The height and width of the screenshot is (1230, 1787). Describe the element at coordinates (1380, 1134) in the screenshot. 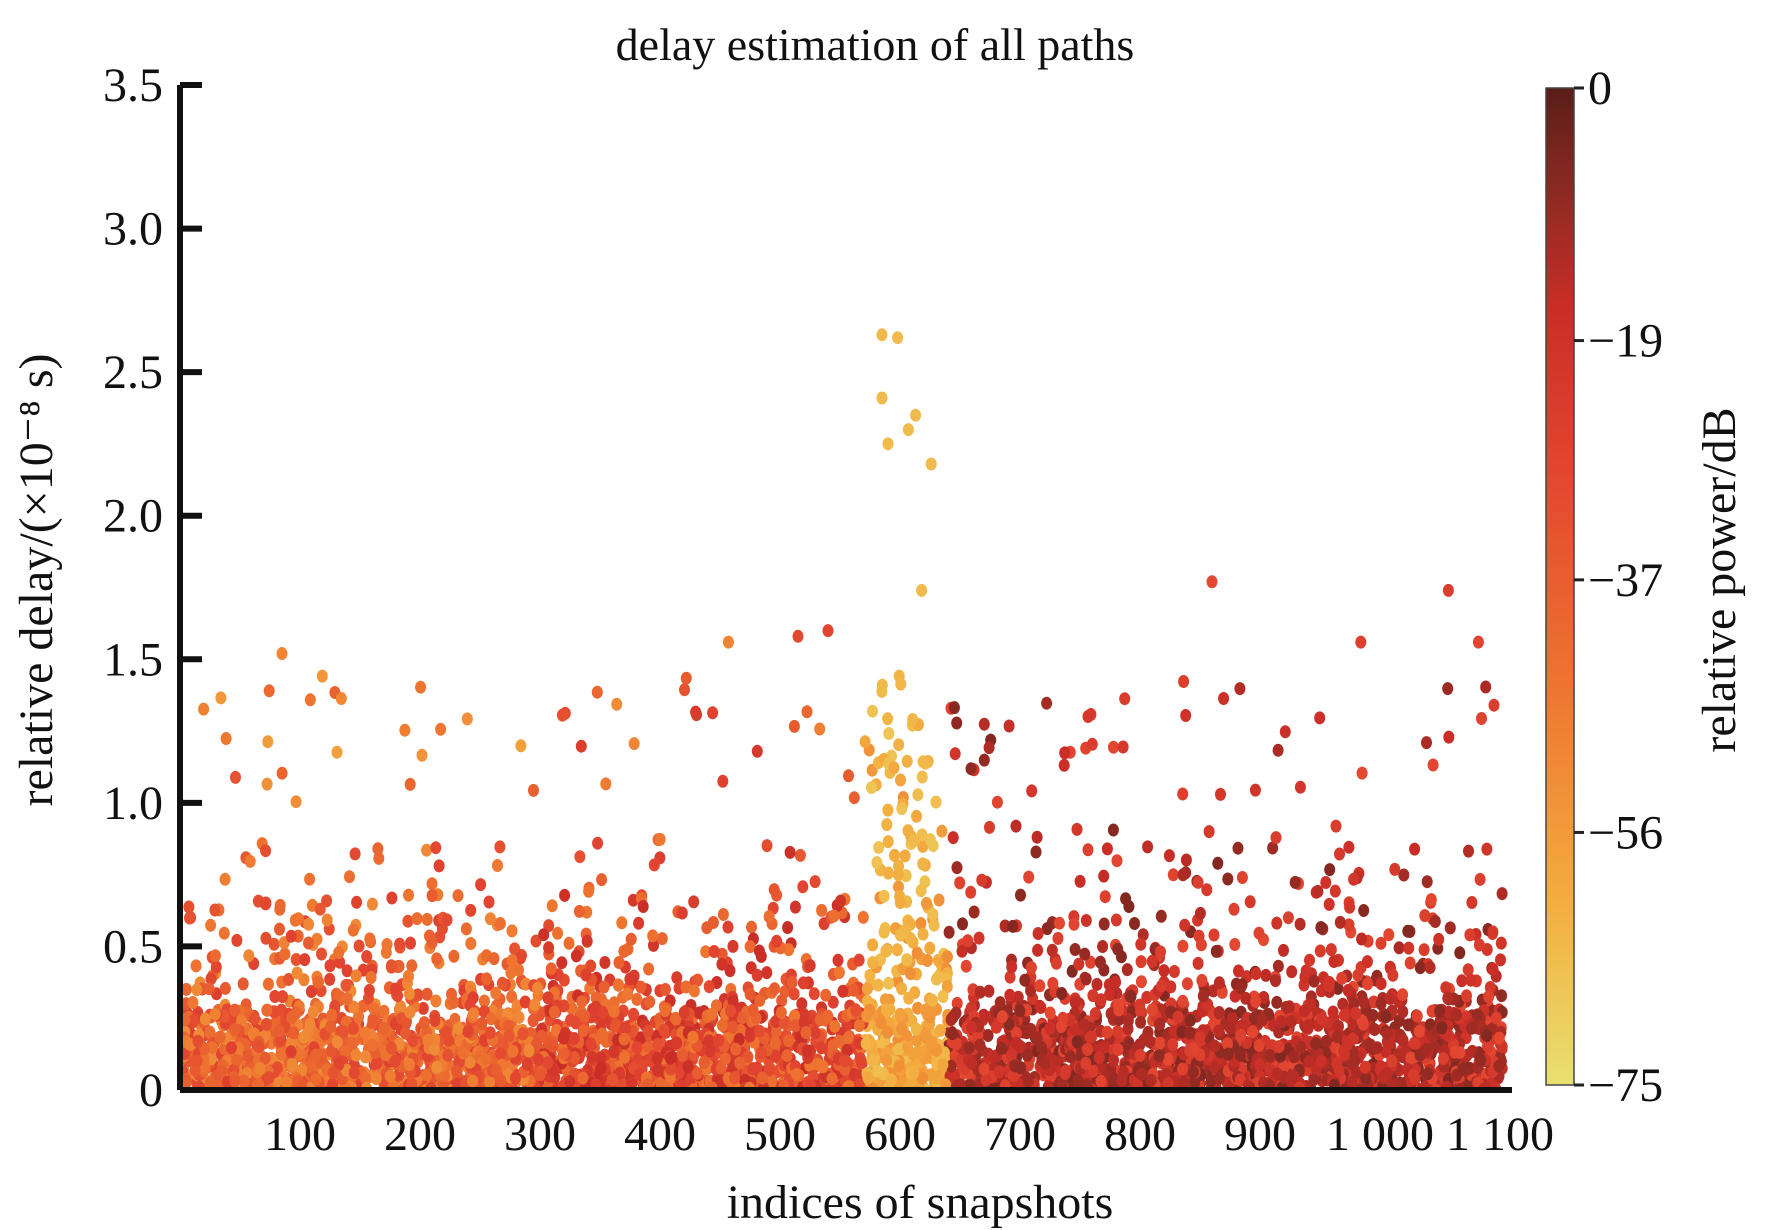

I see `x-tick-label: 1 000` at that location.